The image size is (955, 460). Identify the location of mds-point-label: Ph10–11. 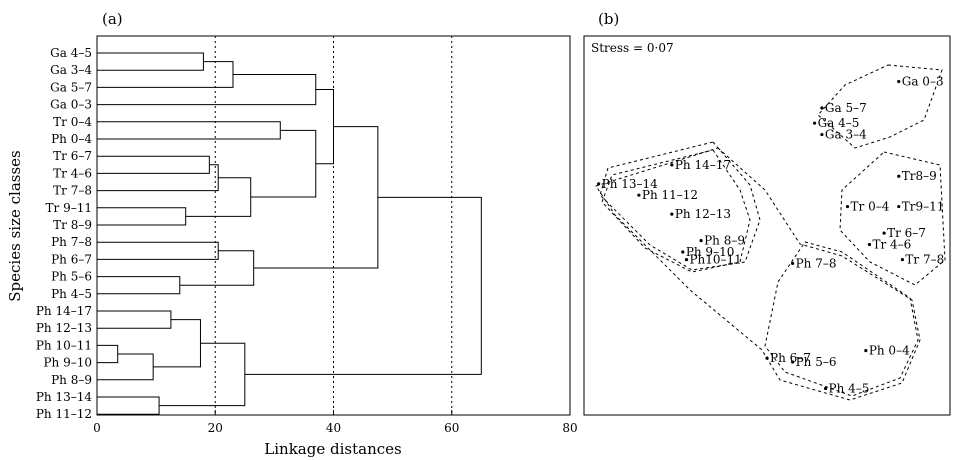
(715, 260).